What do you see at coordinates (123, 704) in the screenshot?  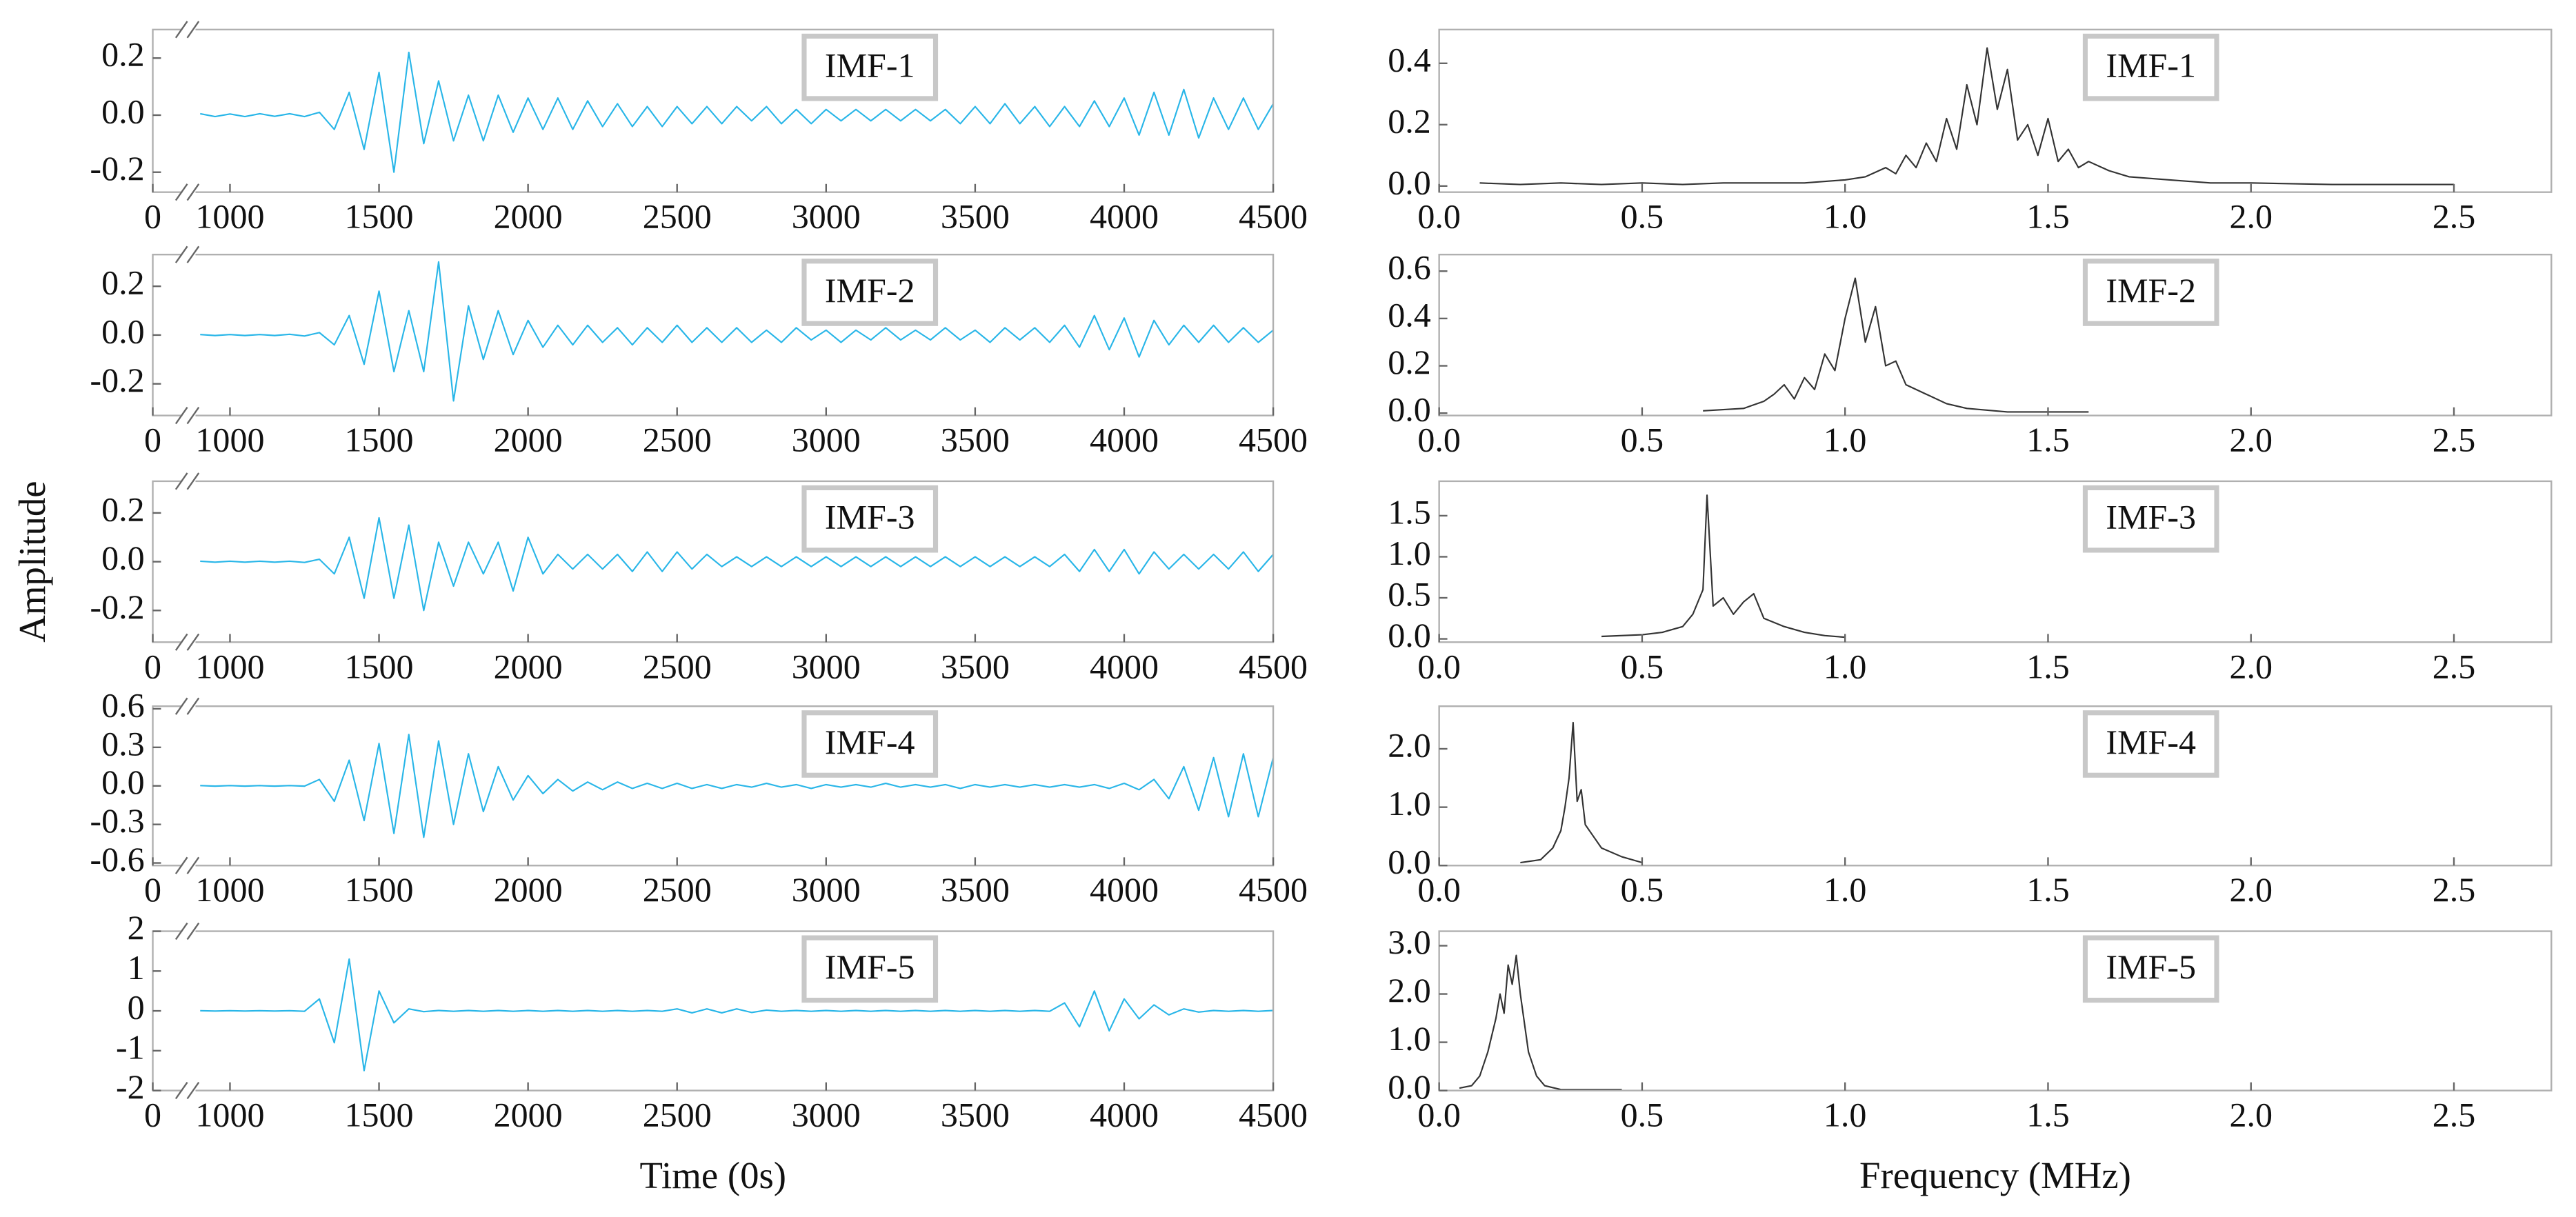 I see `y-tick-label: 0.6` at bounding box center [123, 704].